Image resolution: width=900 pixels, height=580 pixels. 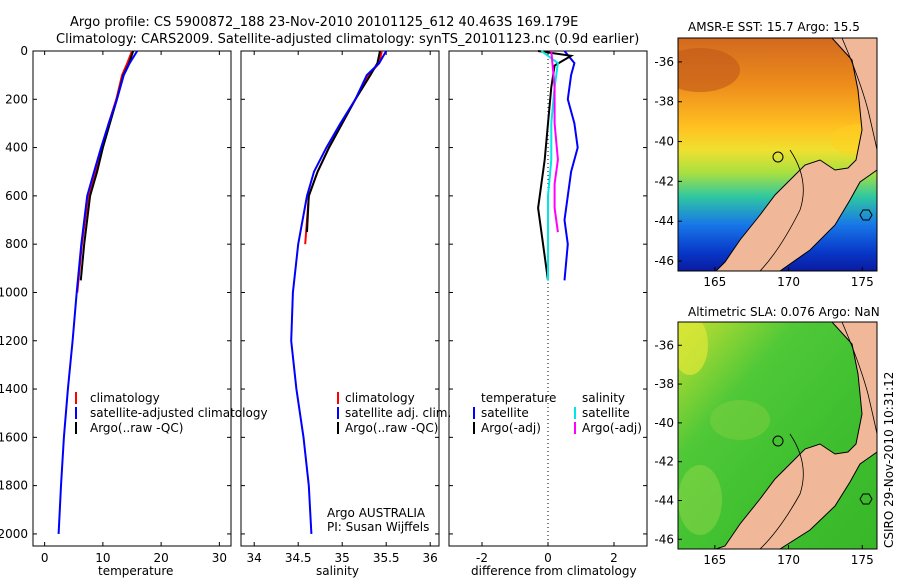 I want to click on series-line-salinity-argo-adj, so click(x=554, y=141).